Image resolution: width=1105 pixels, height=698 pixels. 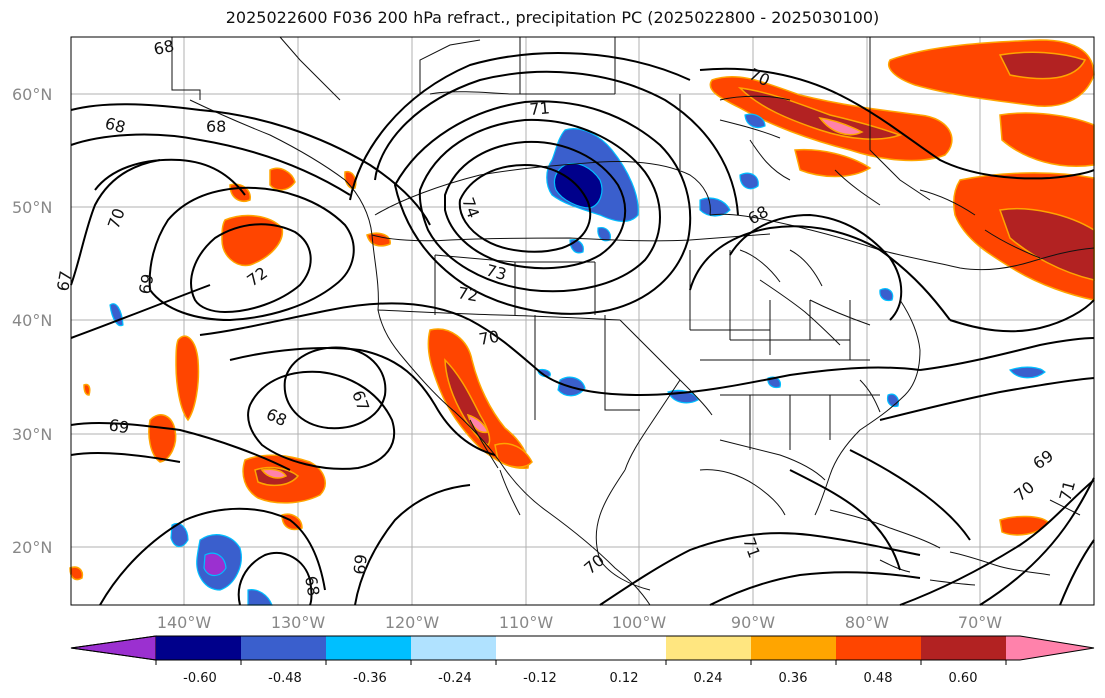 I want to click on colorbar-over-arrow, so click(x=1050, y=648).